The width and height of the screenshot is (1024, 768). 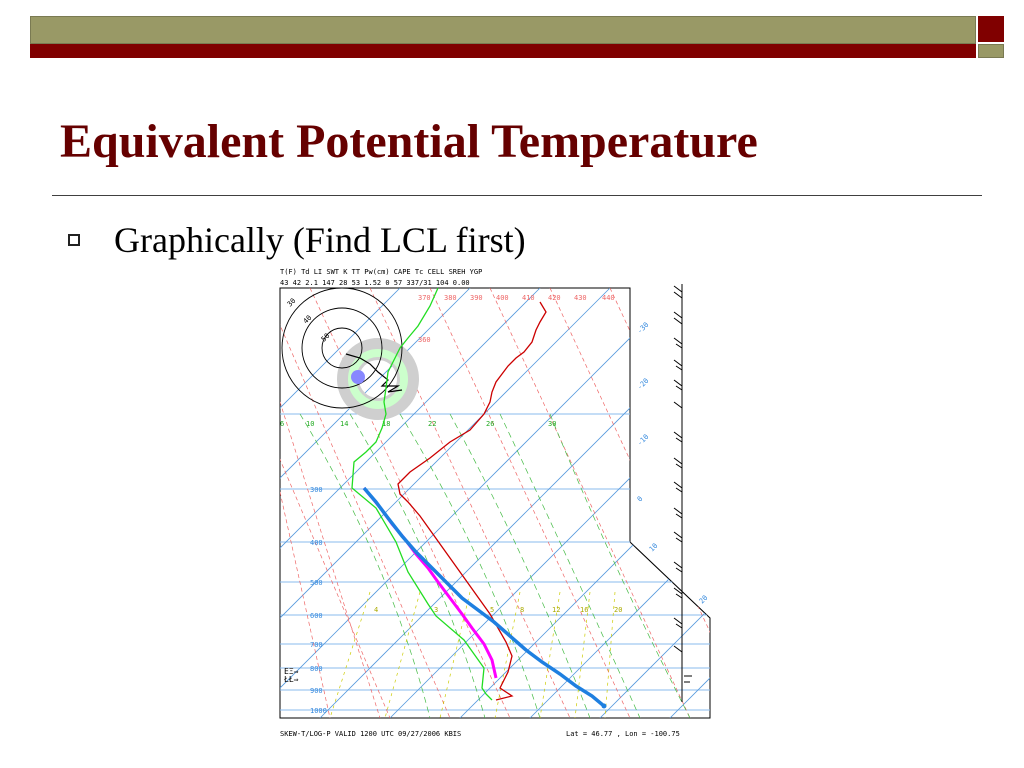 I want to click on corner-square-maroon, so click(x=991, y=29).